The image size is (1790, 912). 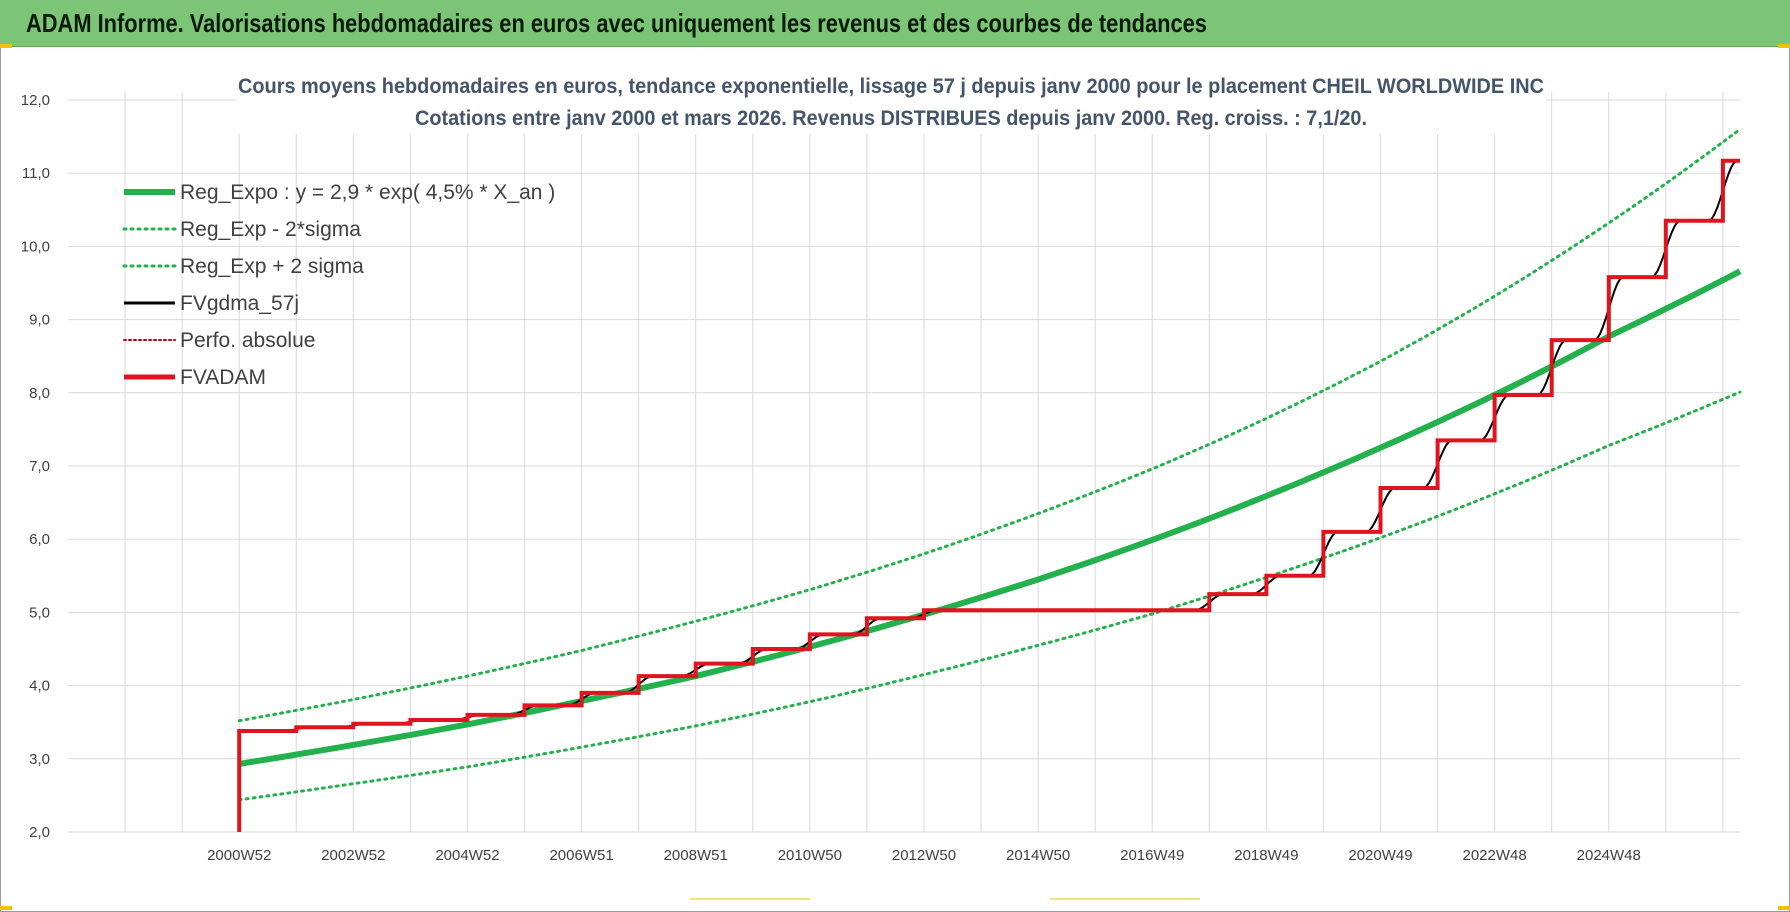 What do you see at coordinates (39, 759) in the screenshot?
I see `y-tick-label: 3,0` at bounding box center [39, 759].